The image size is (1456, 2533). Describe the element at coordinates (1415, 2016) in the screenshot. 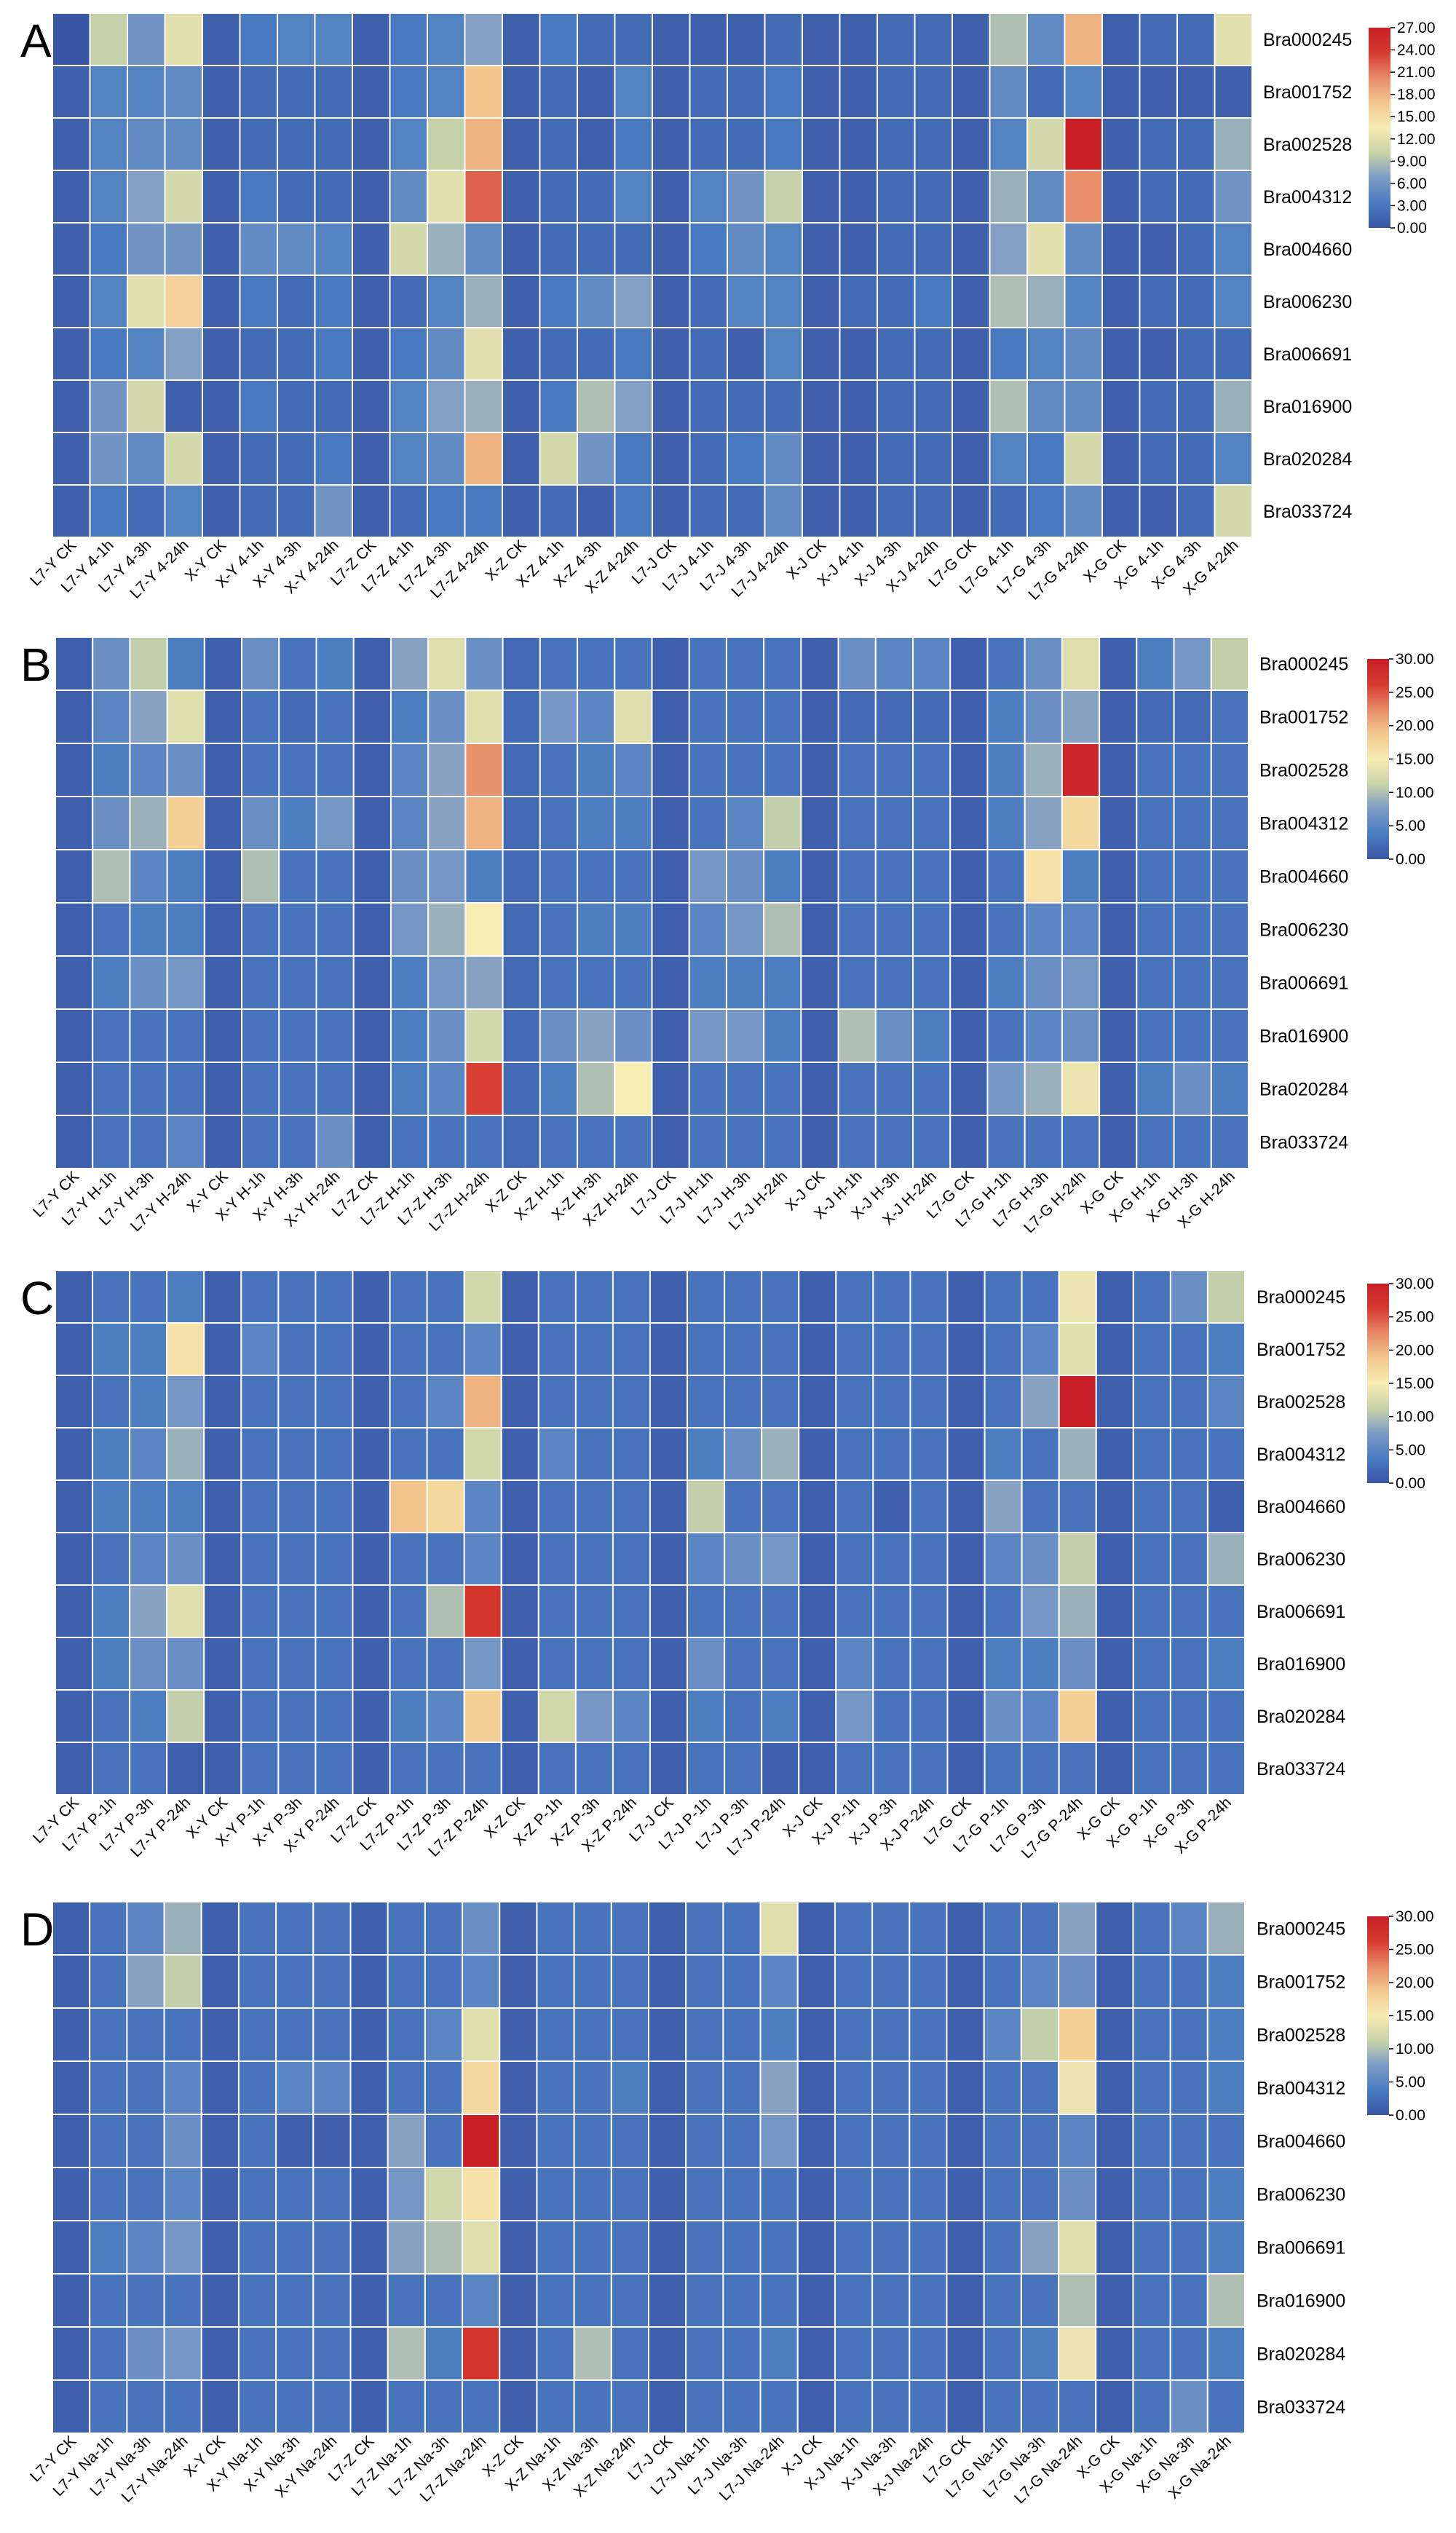

I see `colorbar-tick-label: 15.00` at that location.